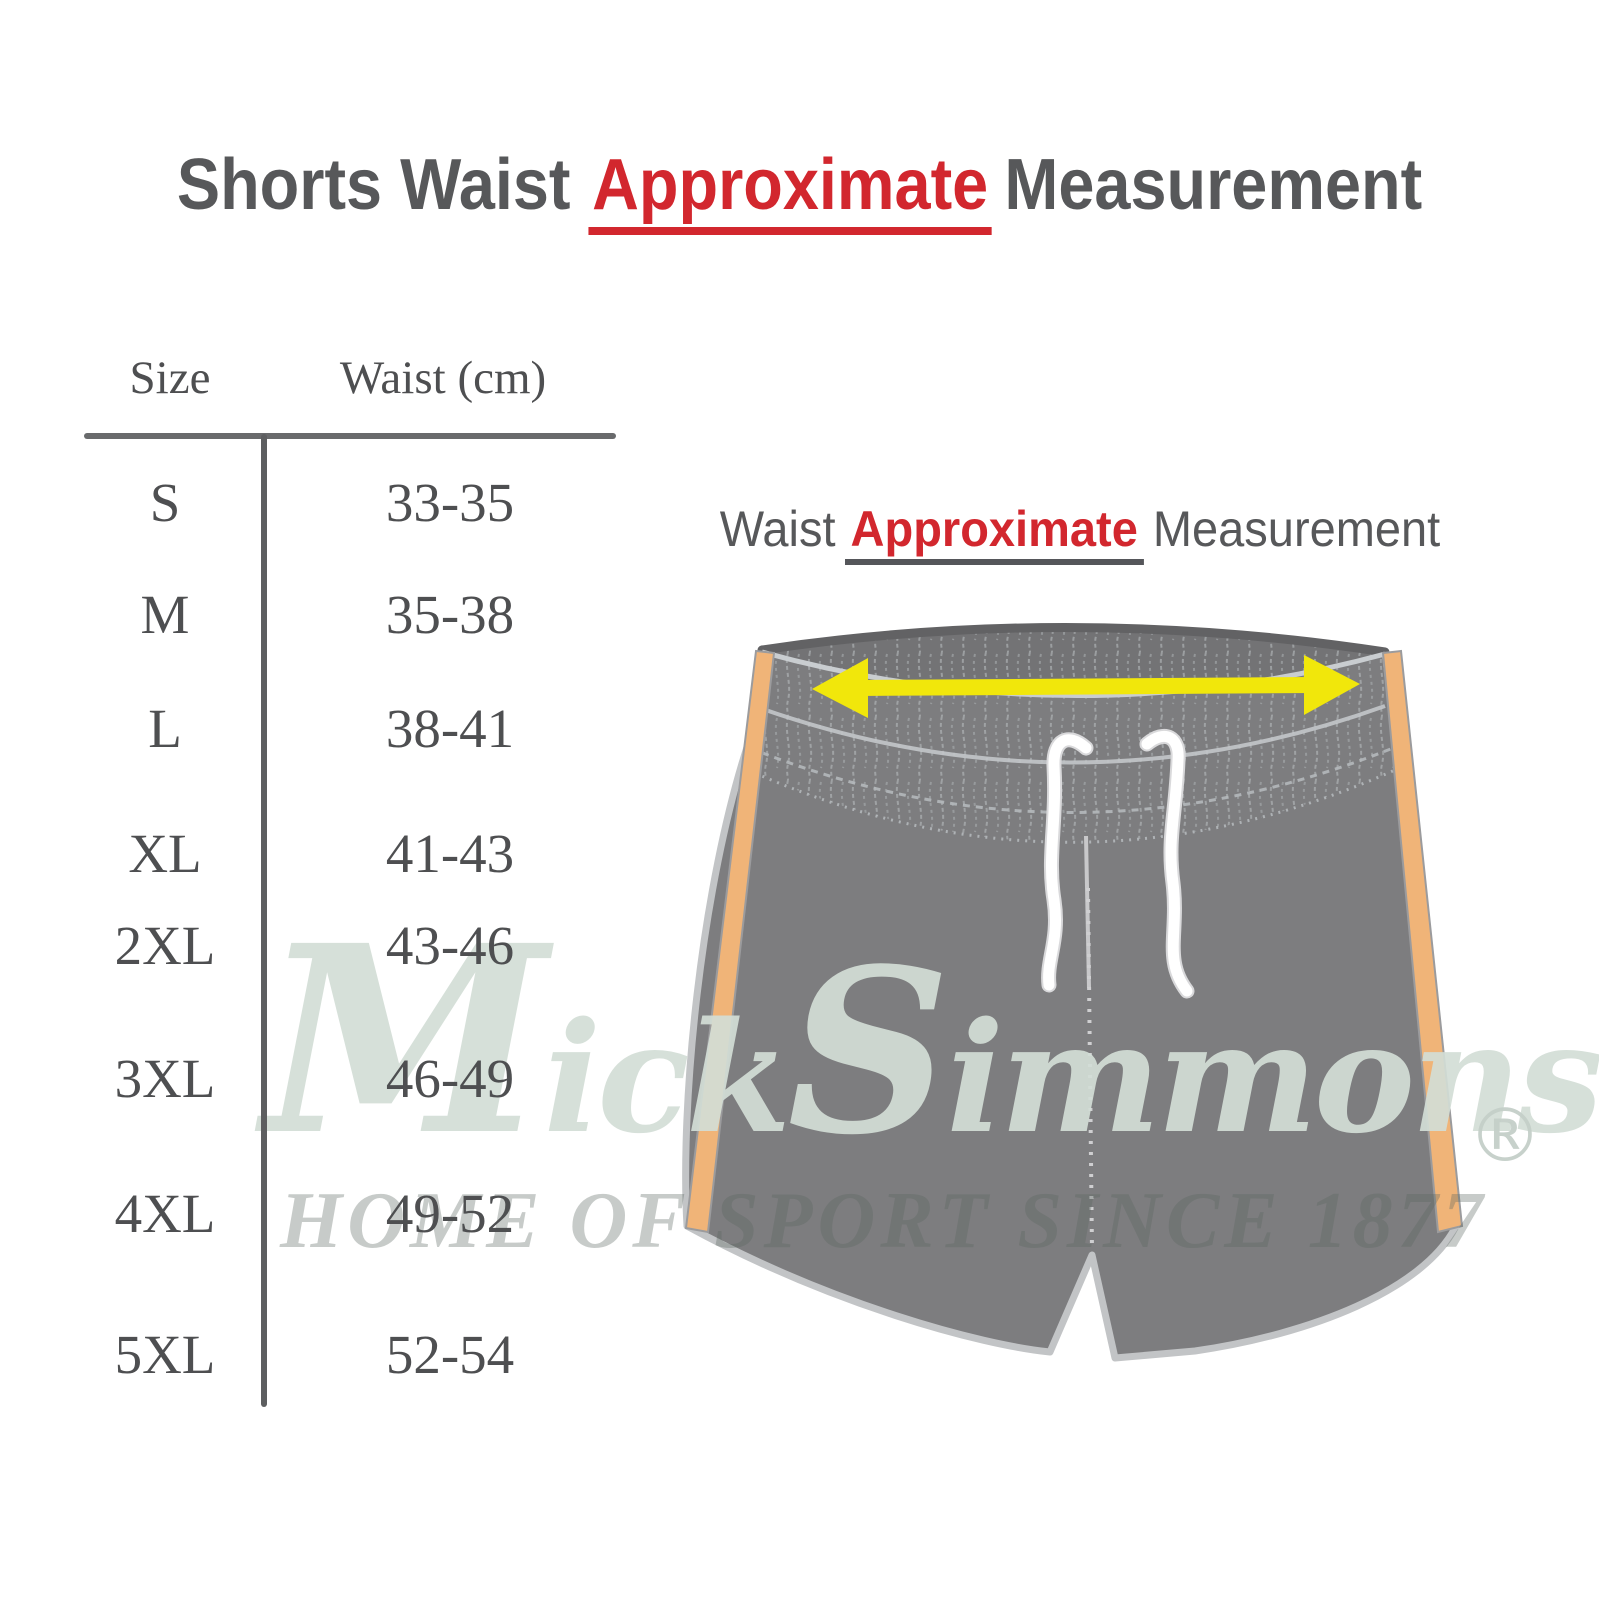  What do you see at coordinates (450, 614) in the screenshot?
I see `waist-cell: 35-38` at bounding box center [450, 614].